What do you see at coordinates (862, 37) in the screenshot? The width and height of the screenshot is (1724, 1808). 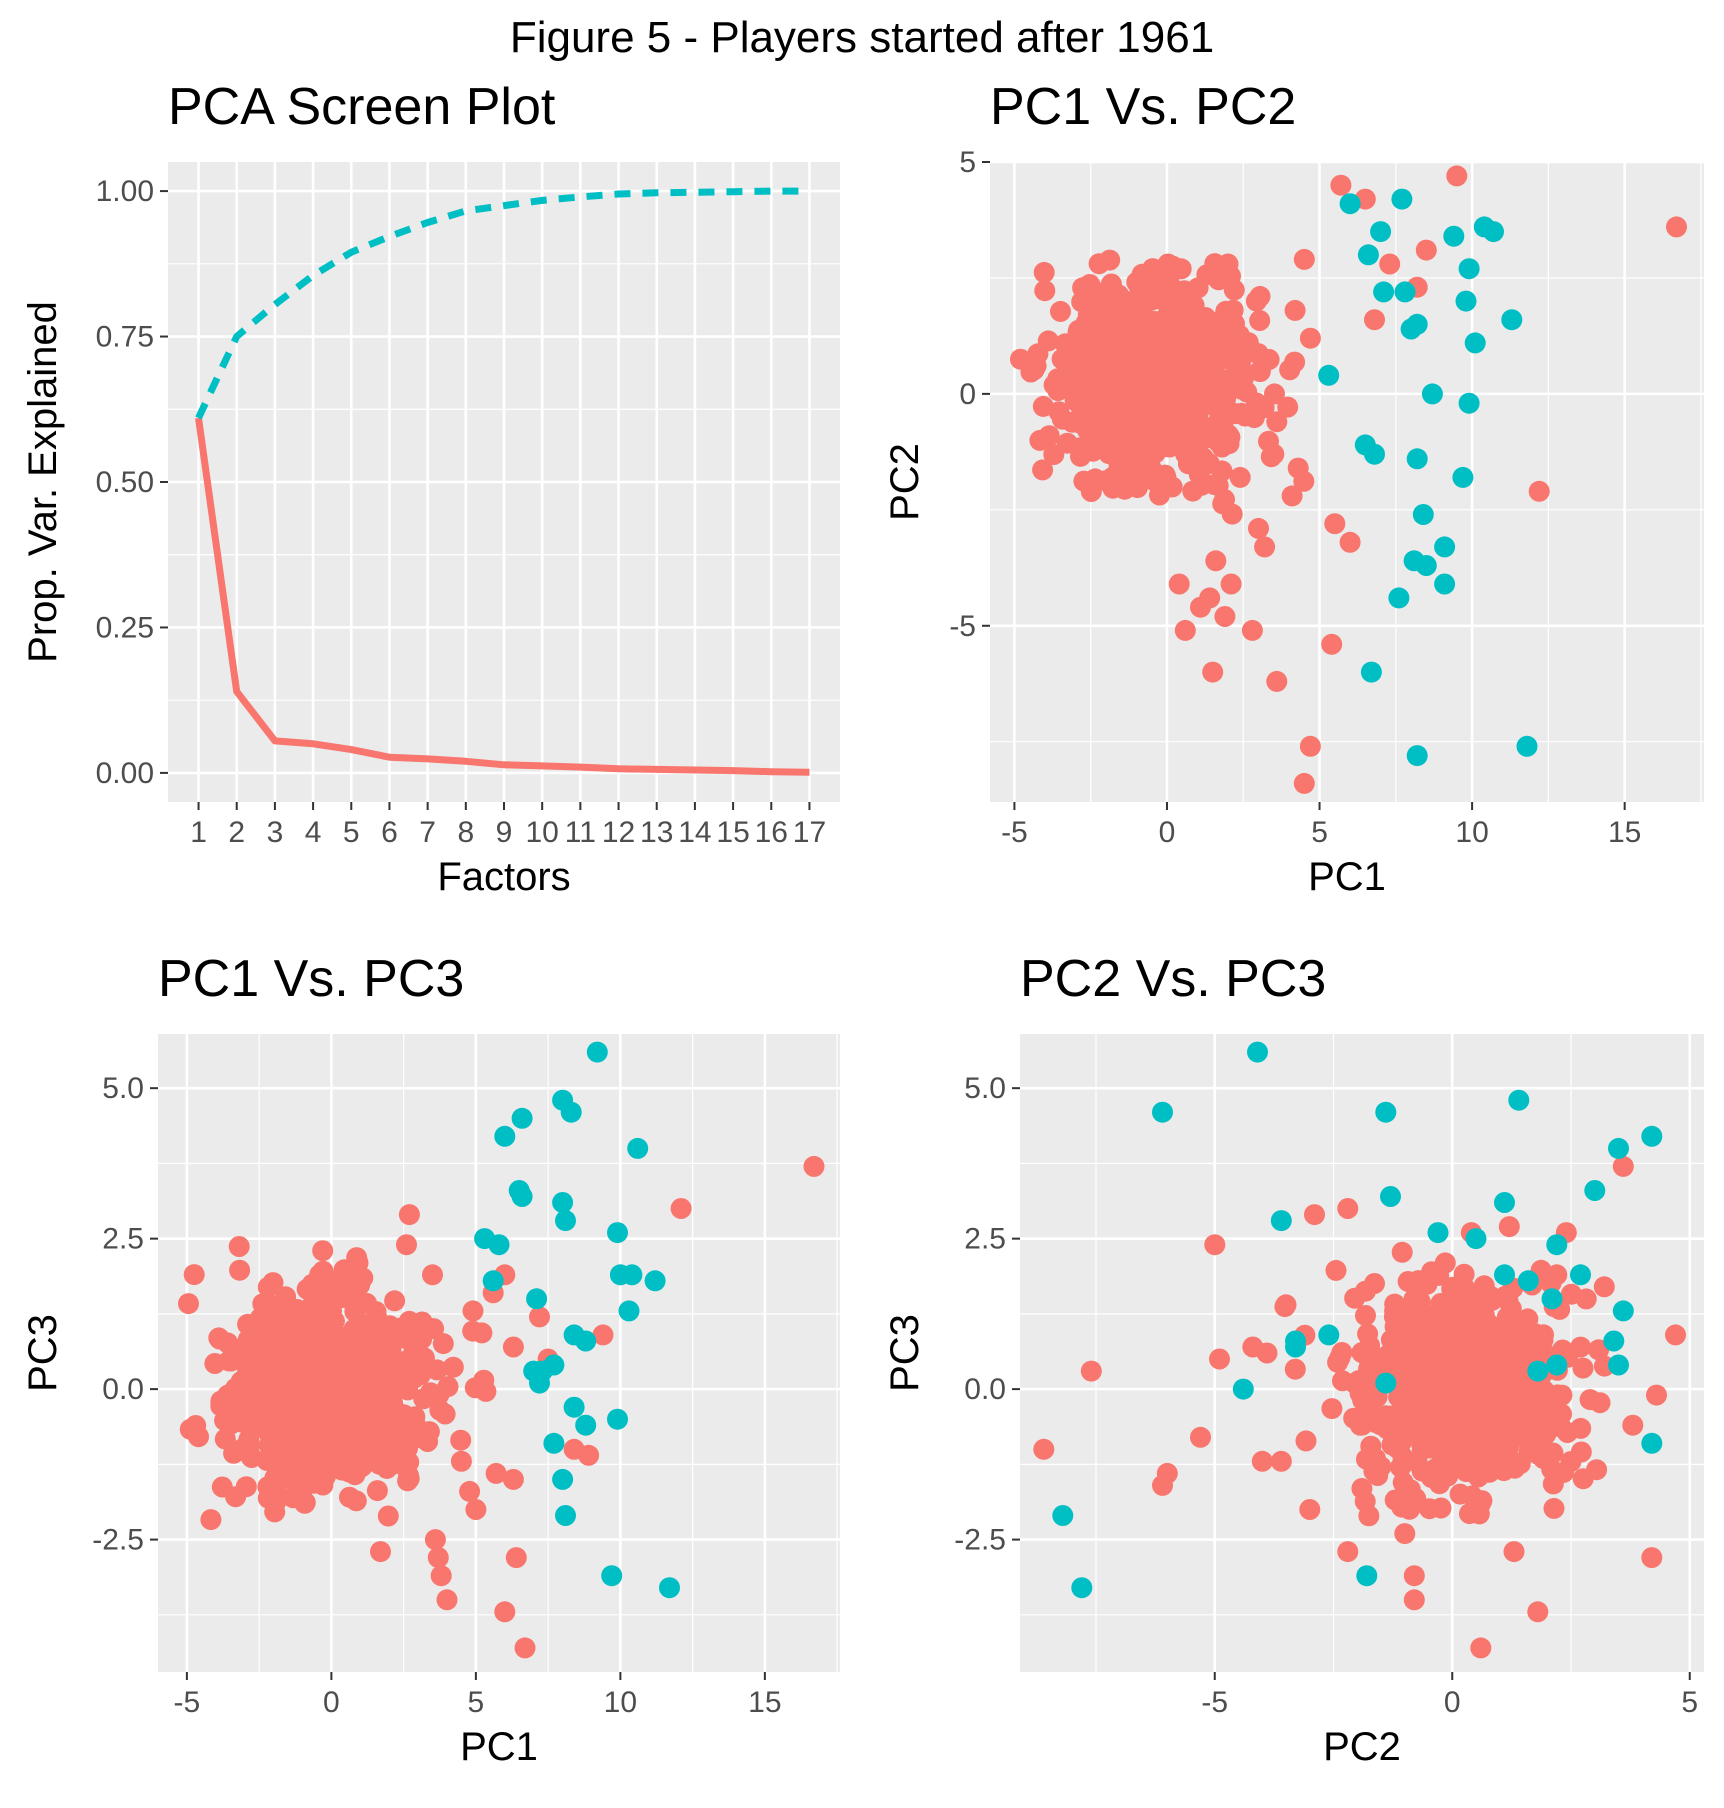 I see `figure-title: Figure 5 - Players started after 1961` at bounding box center [862, 37].